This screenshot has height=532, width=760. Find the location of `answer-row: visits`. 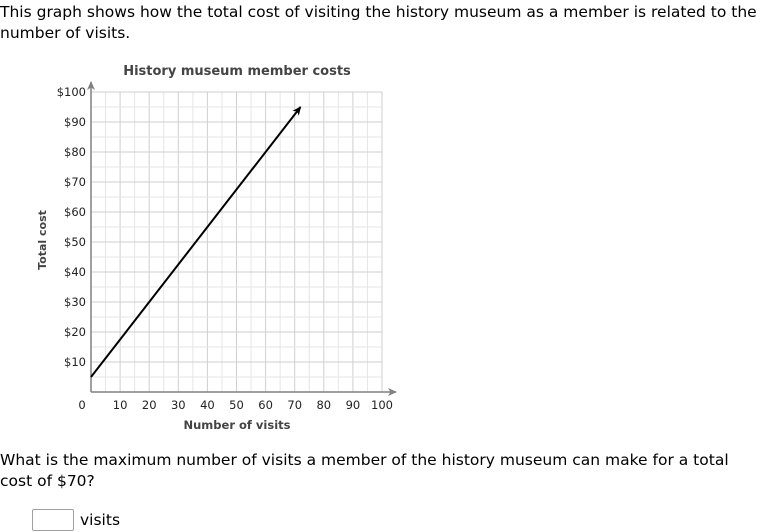

answer-row: visits is located at coordinates (76, 520).